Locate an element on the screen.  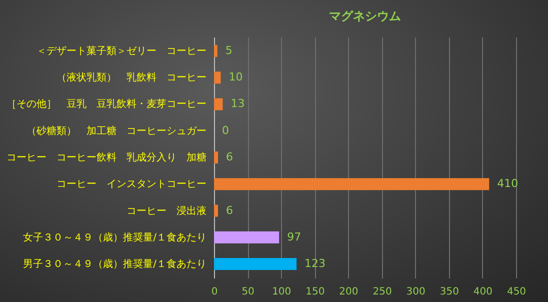
data-label: 13 is located at coordinates (237, 103).